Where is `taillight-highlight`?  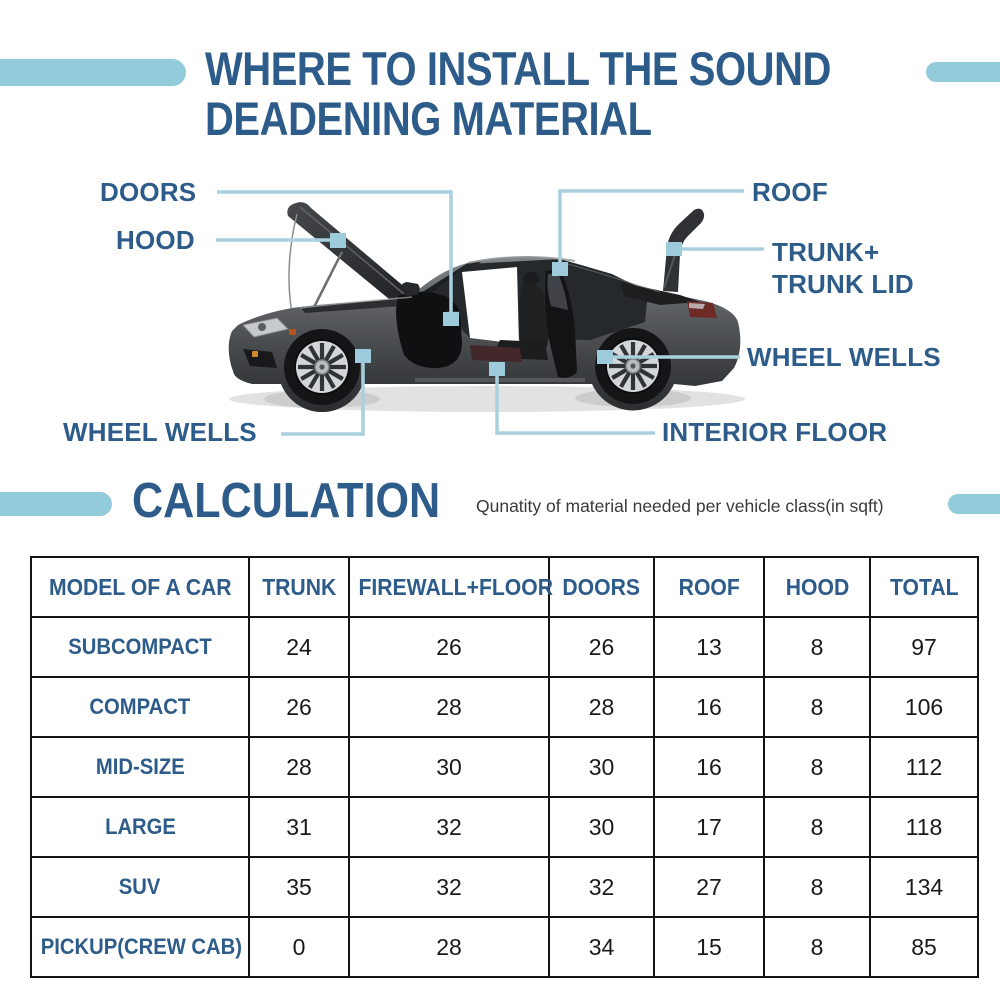 taillight-highlight is located at coordinates (697, 306).